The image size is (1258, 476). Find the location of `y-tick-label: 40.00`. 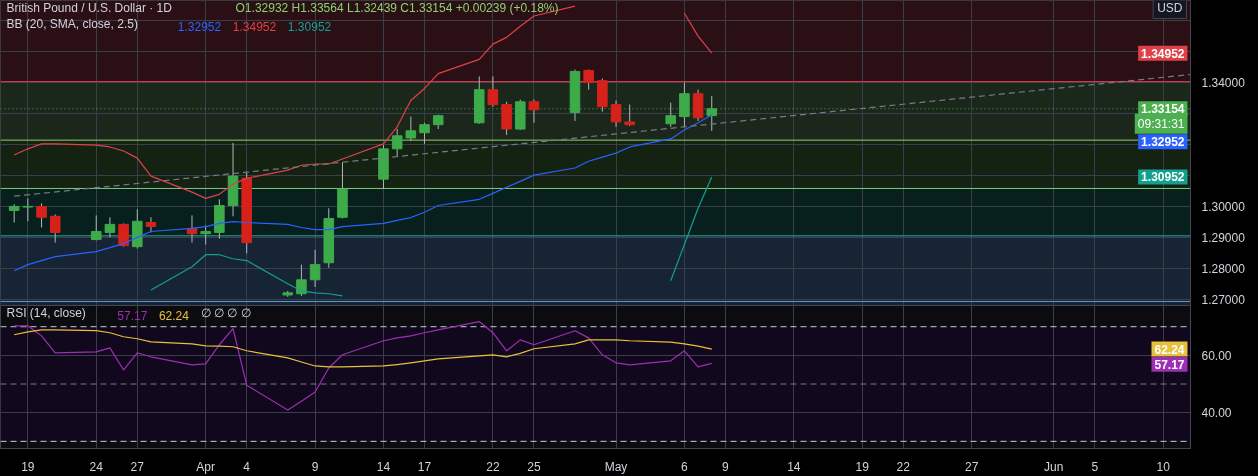

y-tick-label: 40.00 is located at coordinates (1216, 413).